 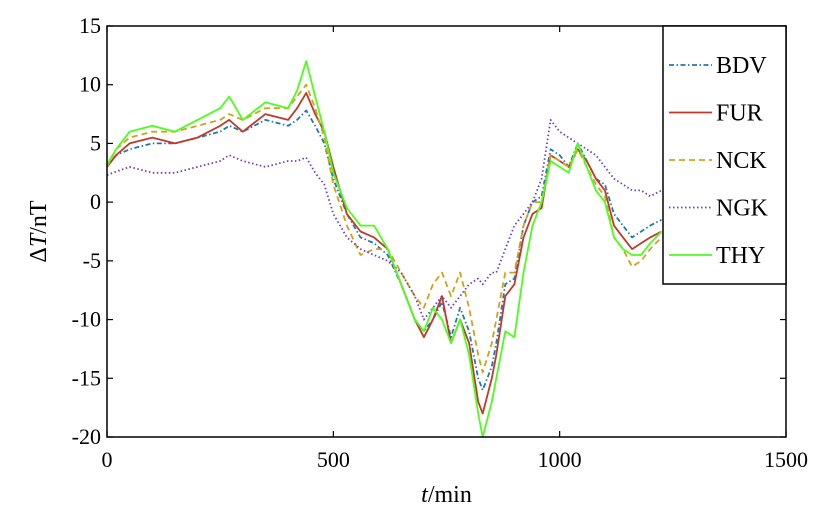 I want to click on legend-item-ngk: NGK, so click(x=719, y=209).